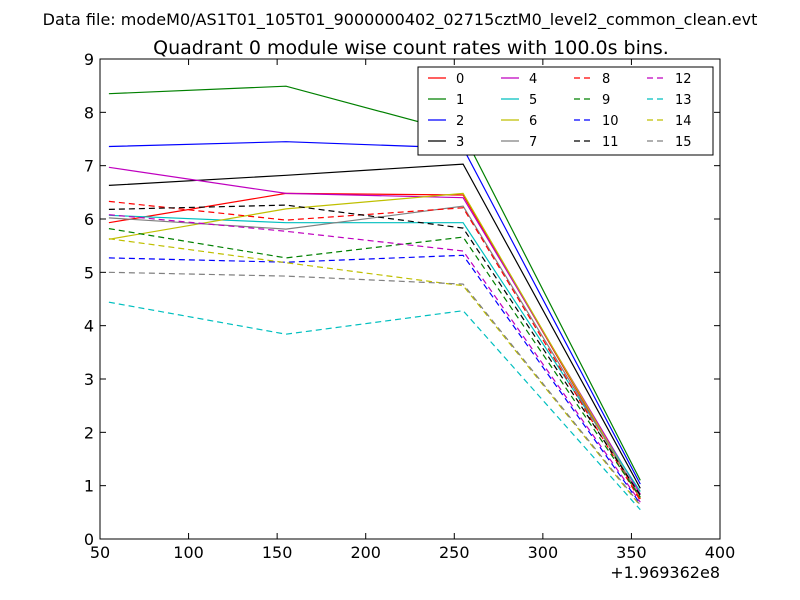 Image resolution: width=800 pixels, height=600 pixels. I want to click on y-tick-label: 6, so click(89, 219).